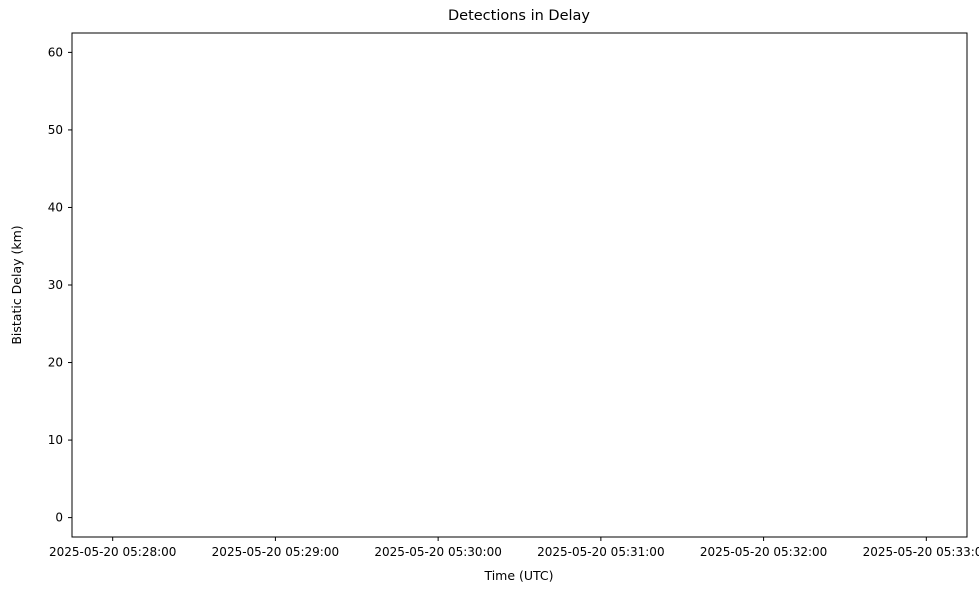 This screenshot has width=979, height=590. Describe the element at coordinates (275, 552) in the screenshot. I see `x-tick-label: 2025-05-20 05:29:00` at that location.